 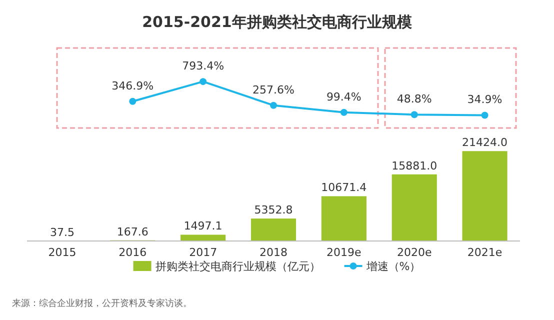 I want to click on data-label: 34.9%, so click(x=484, y=99).